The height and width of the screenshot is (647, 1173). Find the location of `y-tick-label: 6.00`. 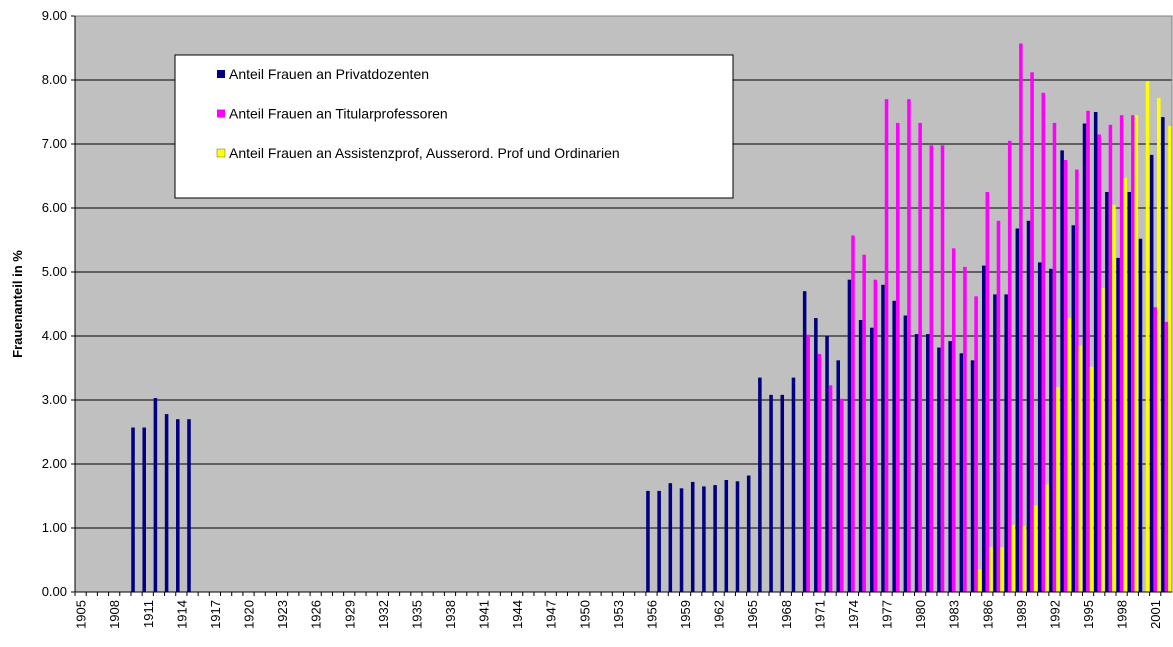

y-tick-label: 6.00 is located at coordinates (54, 207).